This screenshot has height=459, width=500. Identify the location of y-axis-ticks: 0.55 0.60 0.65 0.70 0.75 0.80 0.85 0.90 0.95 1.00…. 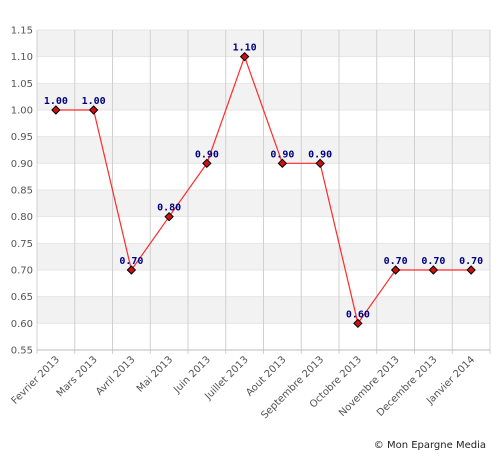
(22, 191).